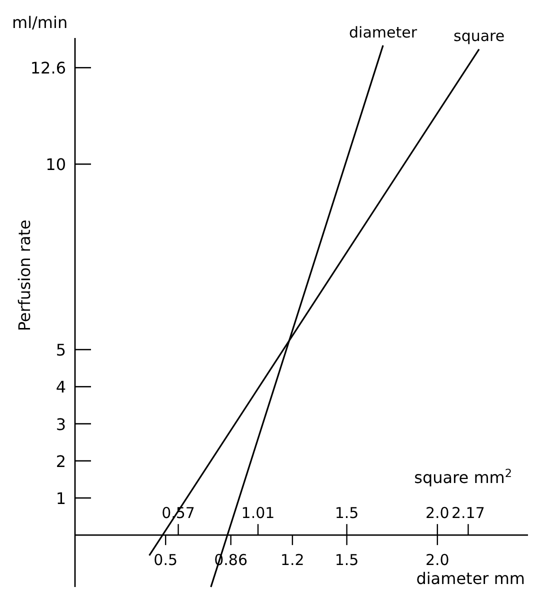 This screenshot has height=591, width=535. What do you see at coordinates (346, 513) in the screenshot?
I see `x2-tick-label: 1.5` at bounding box center [346, 513].